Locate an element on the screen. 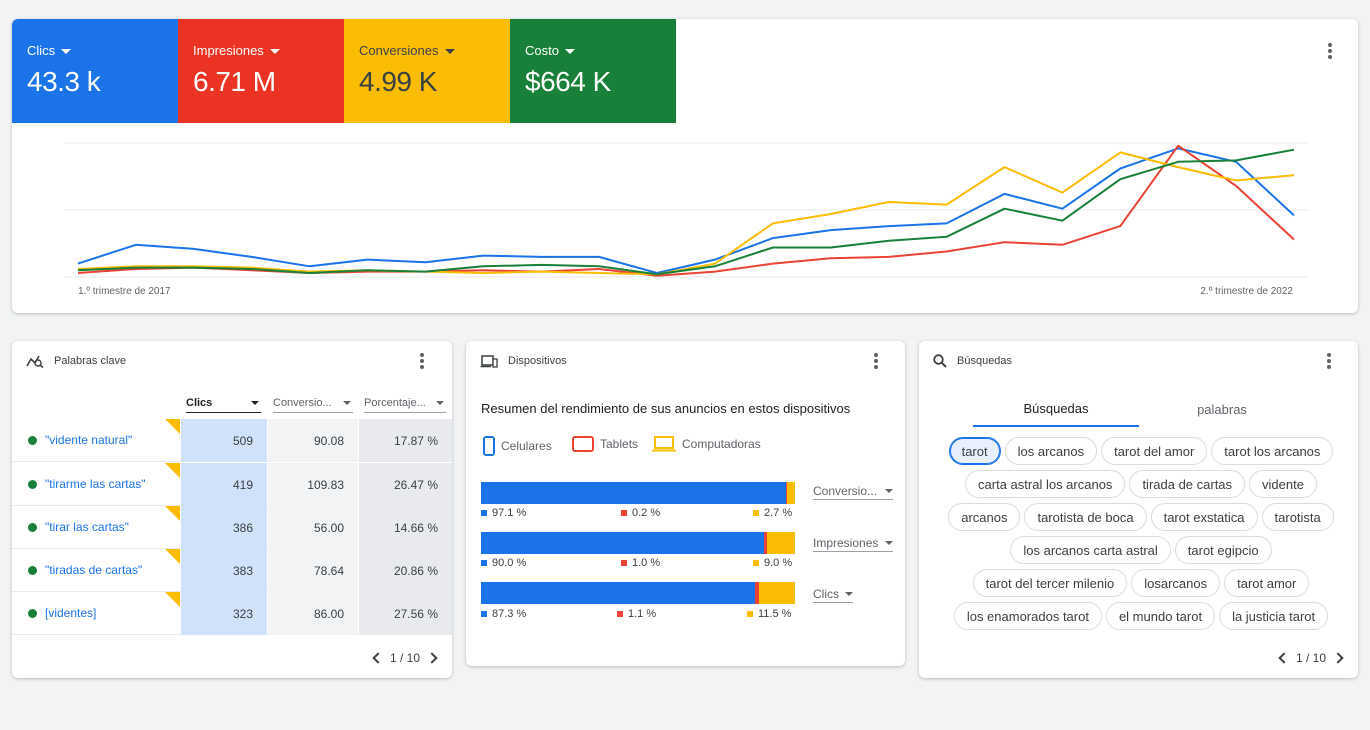 The image size is (1370, 730). tab-searches: Búsquedas is located at coordinates (1056, 409).